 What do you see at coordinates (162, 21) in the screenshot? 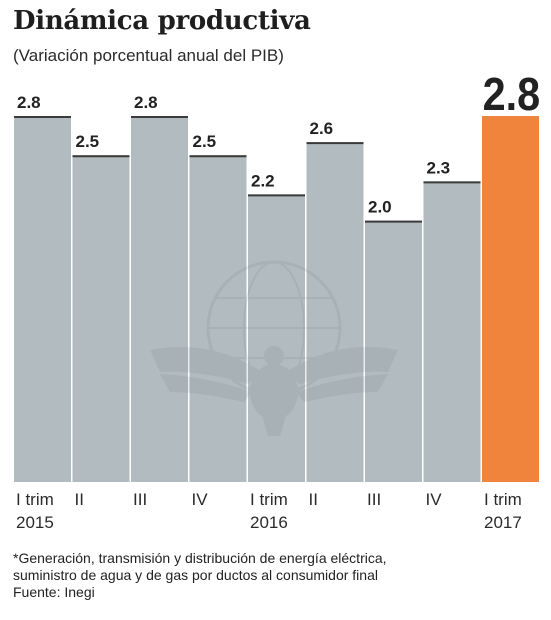
I see `chart-title: Dinámica productiva` at bounding box center [162, 21].